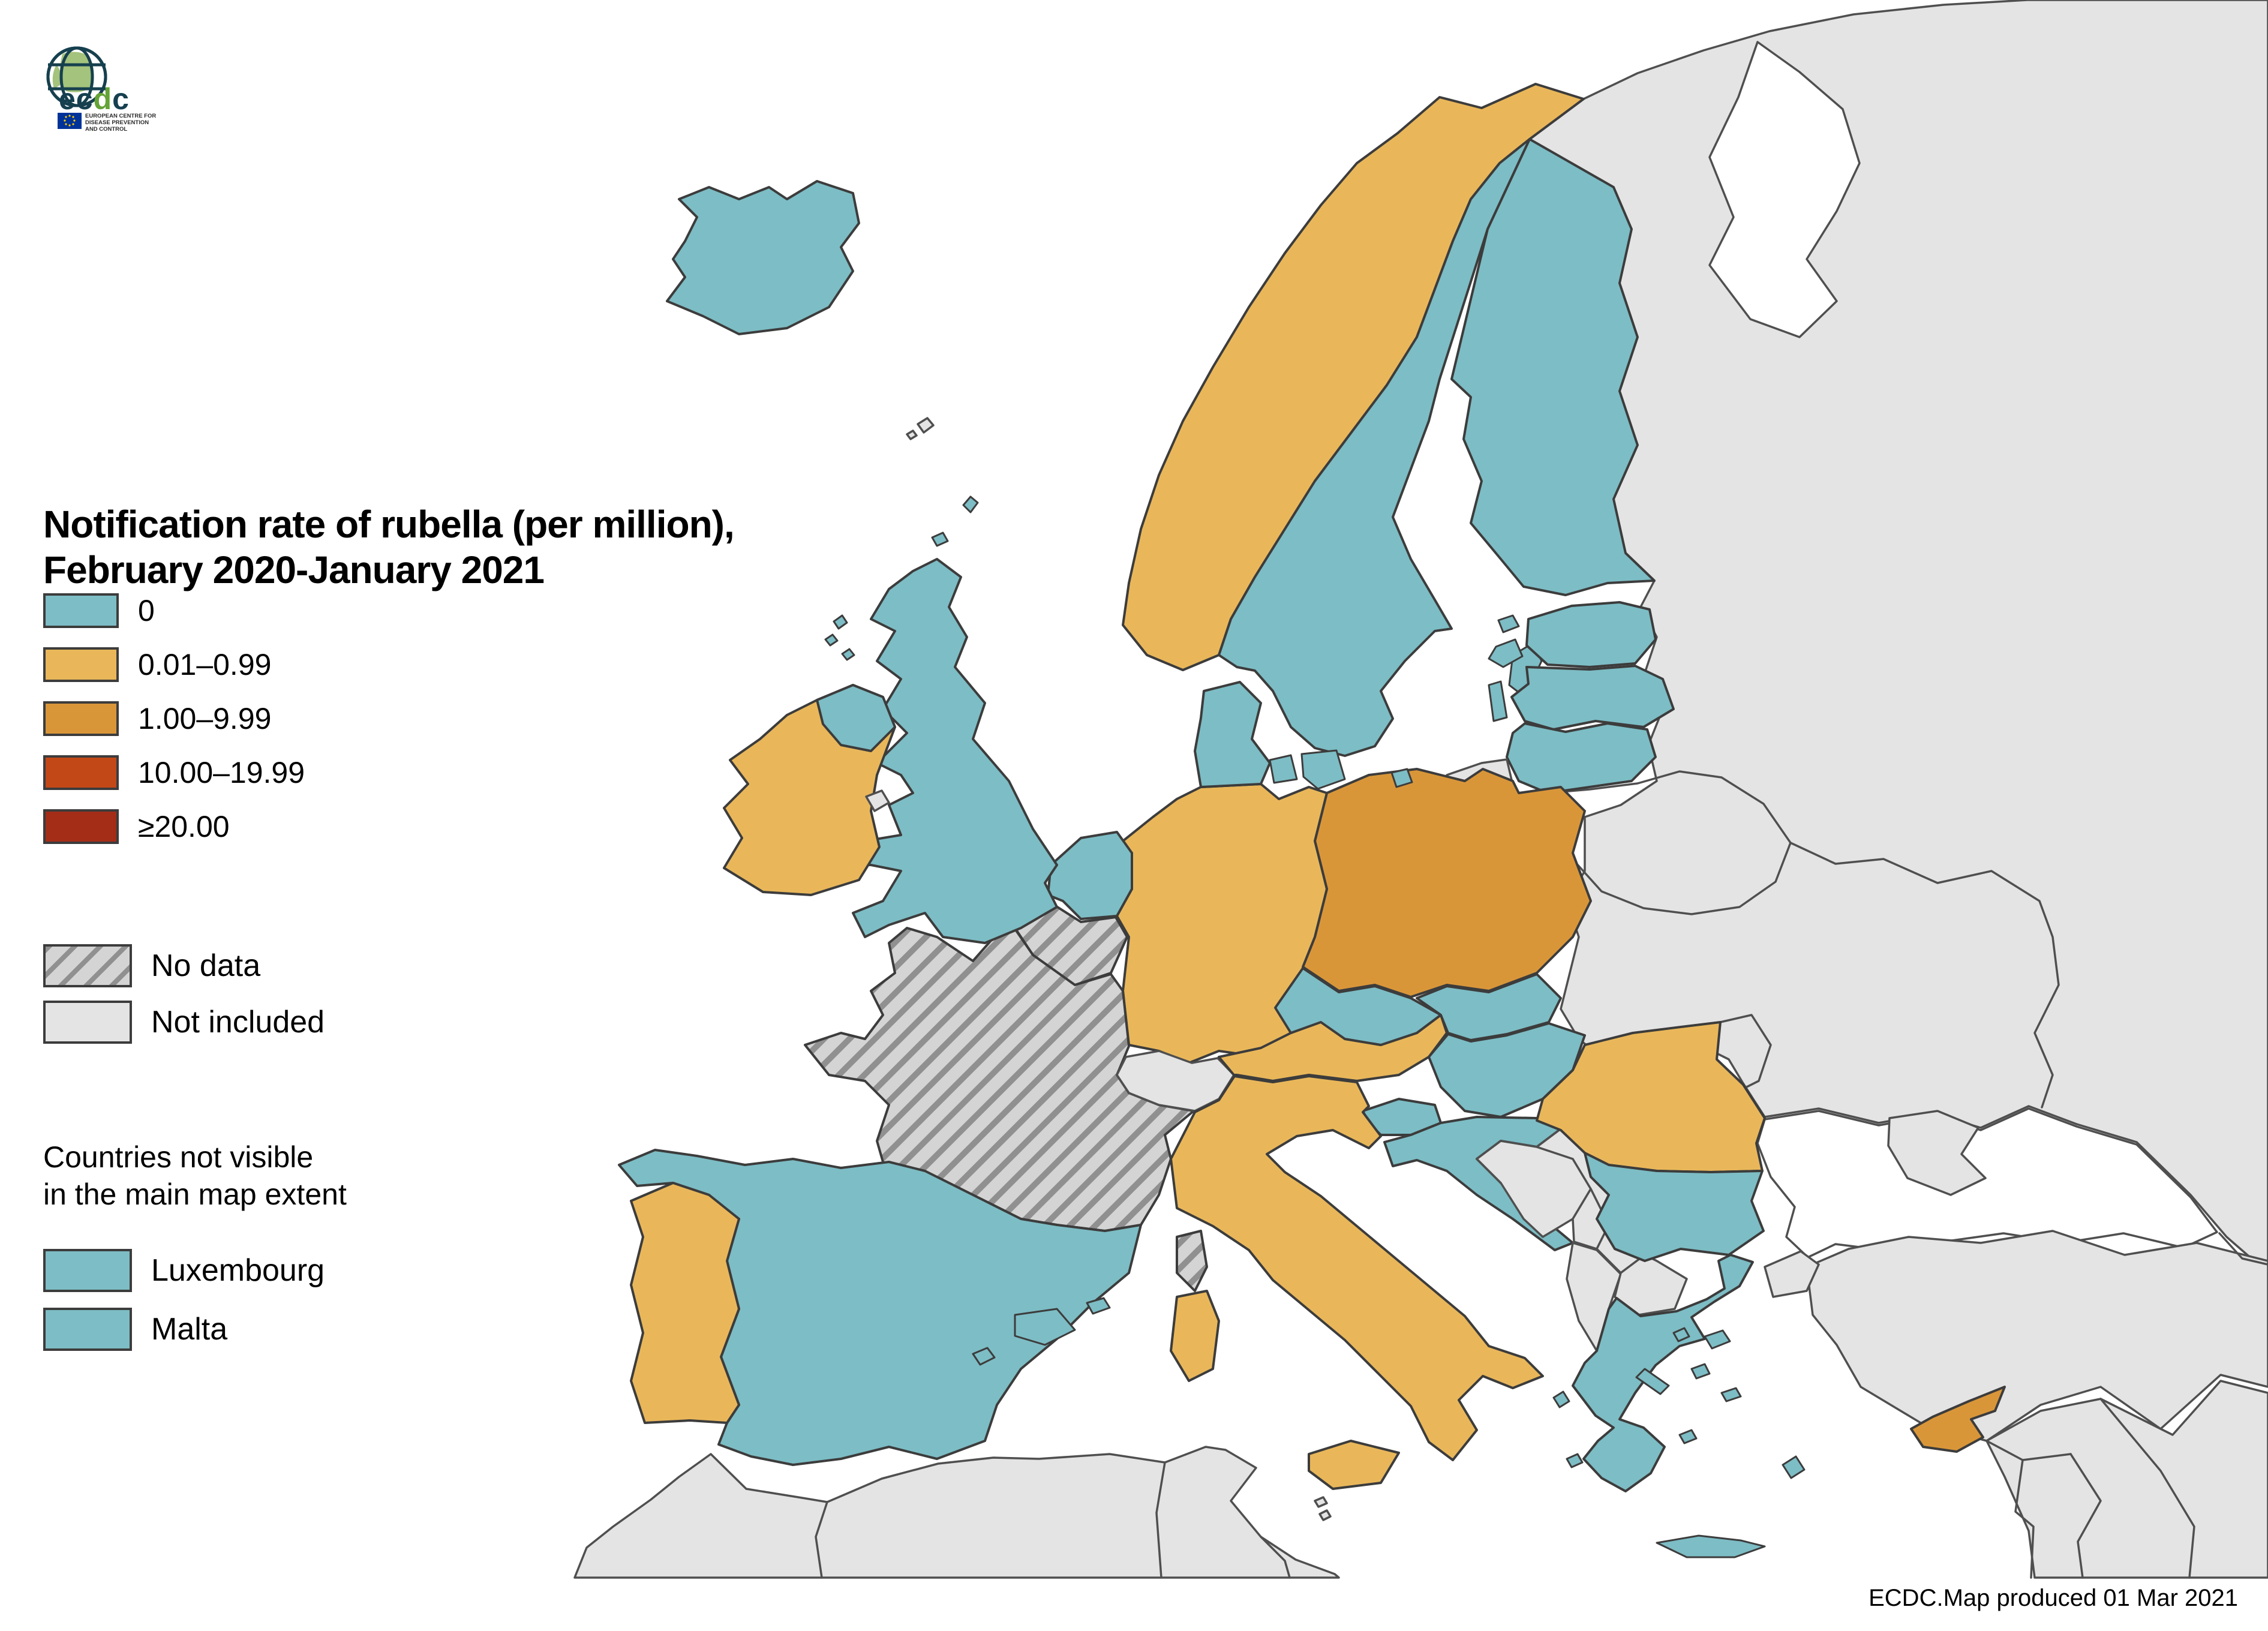  I want to click on island-lesbos, so click(1717, 1339).